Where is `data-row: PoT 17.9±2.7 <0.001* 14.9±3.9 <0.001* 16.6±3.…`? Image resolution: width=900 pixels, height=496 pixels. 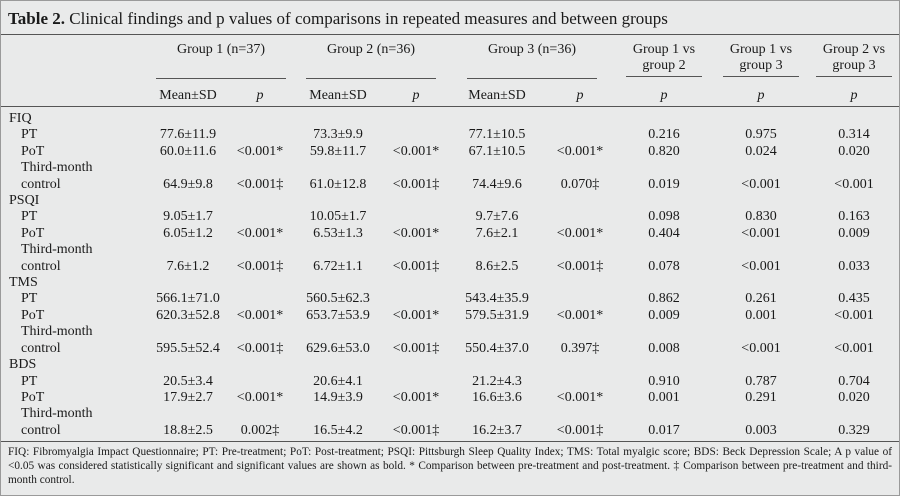 data-row: PoT 17.9±2.7 <0.001* 14.9±3.9 <0.001* 16.6±3.… is located at coordinates (450, 398).